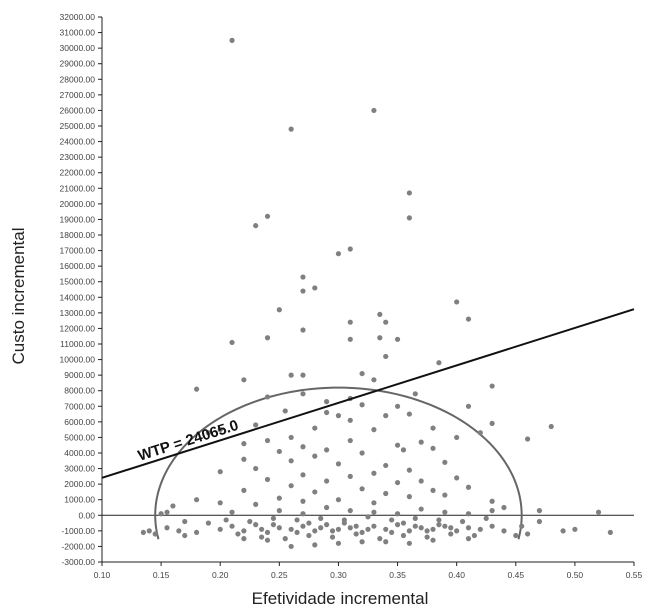 Image resolution: width=649 pixels, height=612 pixels. I want to click on ellipse-arc, so click(338, 463).